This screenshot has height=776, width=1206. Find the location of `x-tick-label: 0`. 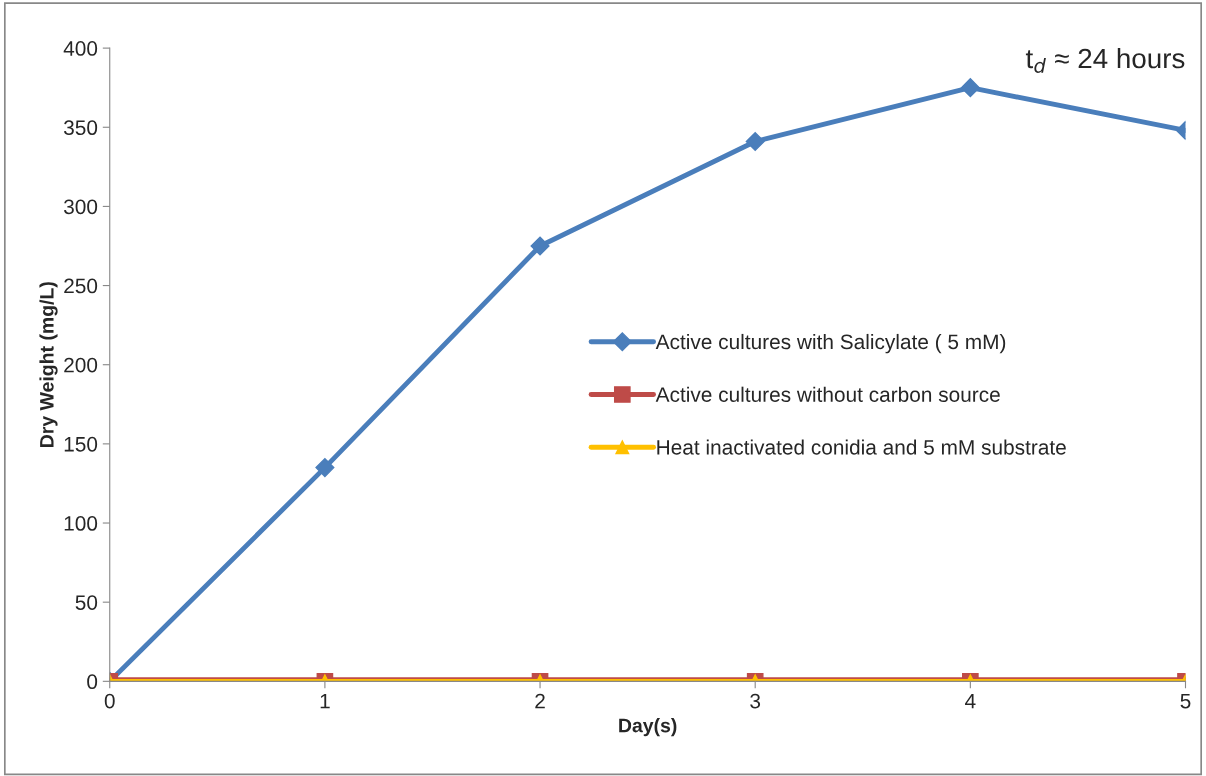

x-tick-label: 0 is located at coordinates (109, 701).